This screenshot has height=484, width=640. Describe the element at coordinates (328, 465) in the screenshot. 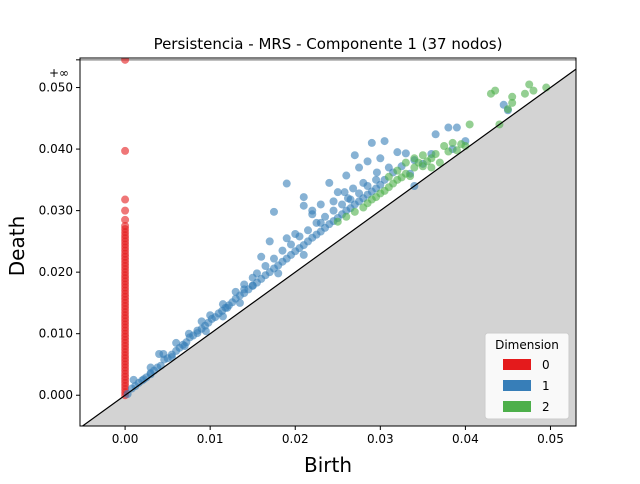

I see `x-axis-label: Birth` at that location.